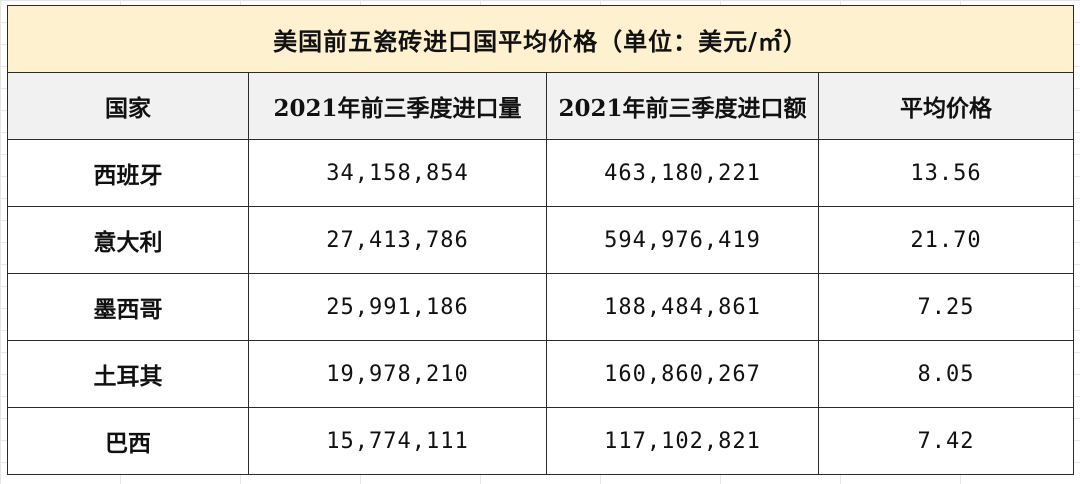 Image resolution: width=1080 pixels, height=484 pixels. I want to click on table-row: 意大利 27,413,786 594,976,419 21.70, so click(541, 240).